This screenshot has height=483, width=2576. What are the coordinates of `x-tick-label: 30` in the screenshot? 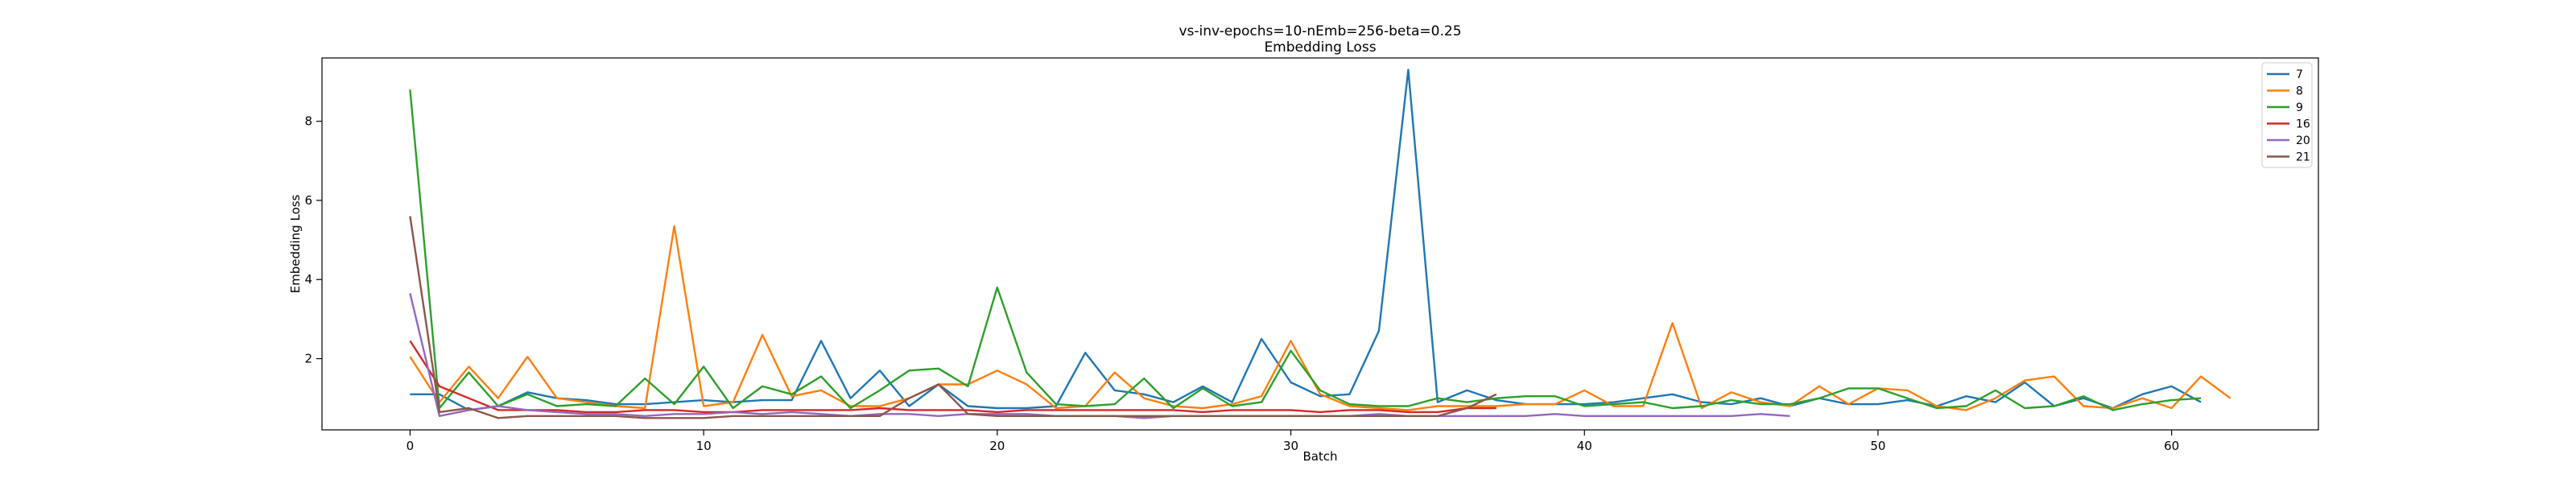 It's located at (1290, 446).